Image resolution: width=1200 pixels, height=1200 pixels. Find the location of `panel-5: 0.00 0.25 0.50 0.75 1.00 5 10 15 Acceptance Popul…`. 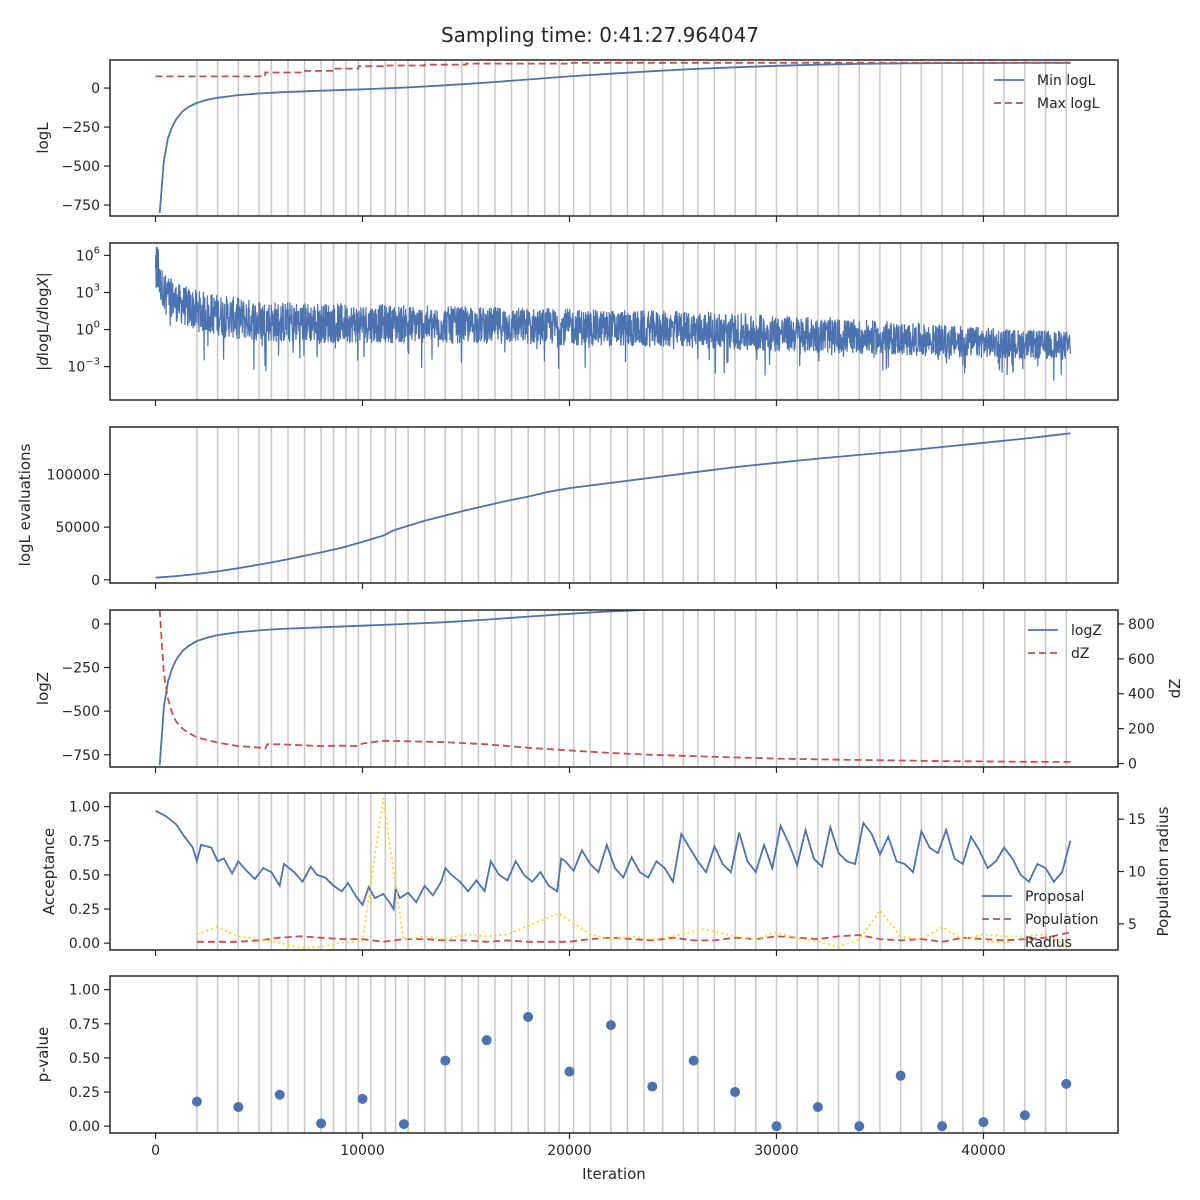

panel-5: 0.00 0.25 0.50 0.75 1.00 5 10 15 Acceptance Popul… is located at coordinates (606, 874).